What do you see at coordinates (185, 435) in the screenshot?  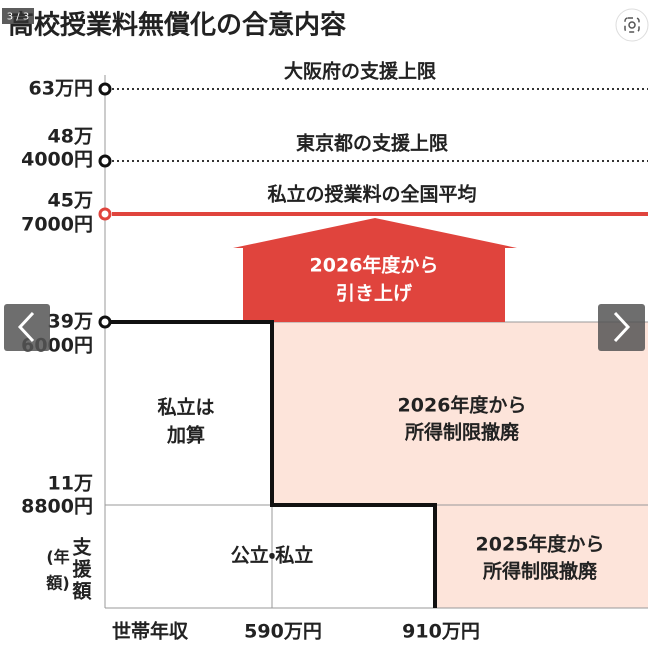 I see `area-label: 加算` at bounding box center [185, 435].